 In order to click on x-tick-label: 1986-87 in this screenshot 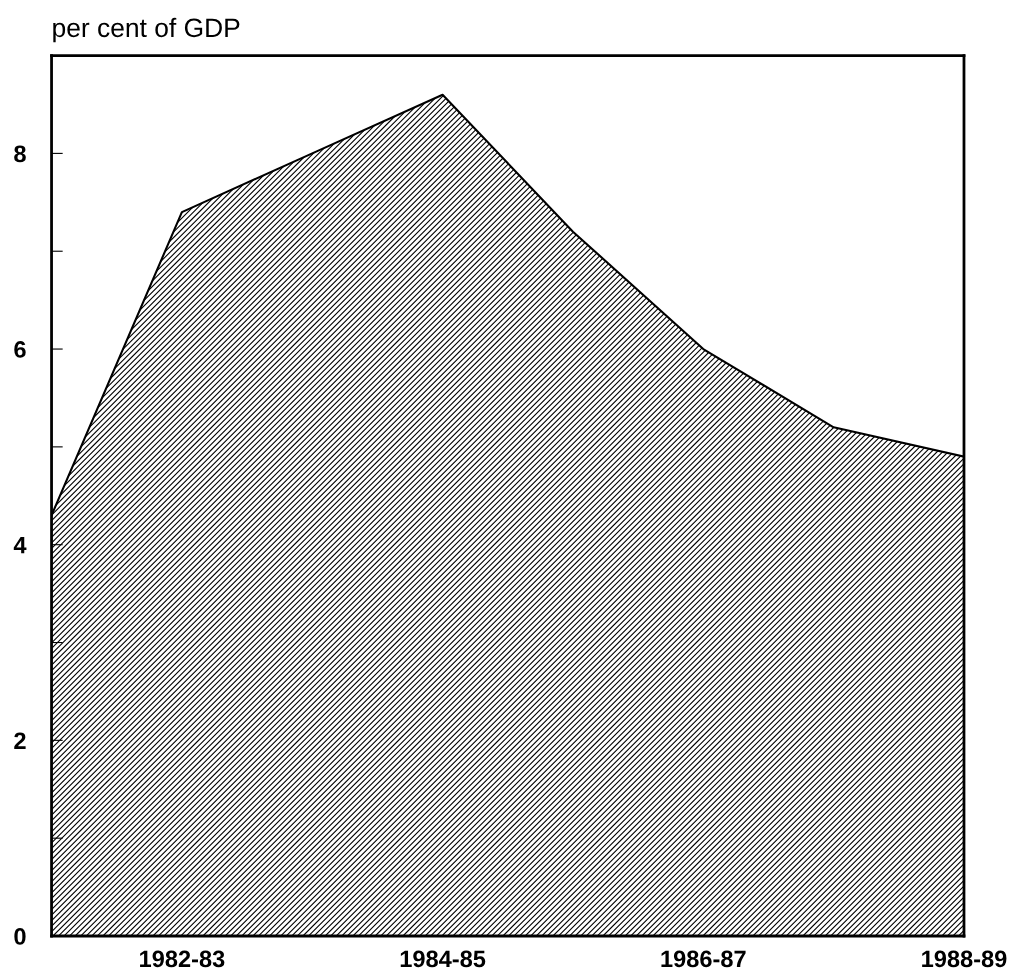, I will do `click(703, 959)`.